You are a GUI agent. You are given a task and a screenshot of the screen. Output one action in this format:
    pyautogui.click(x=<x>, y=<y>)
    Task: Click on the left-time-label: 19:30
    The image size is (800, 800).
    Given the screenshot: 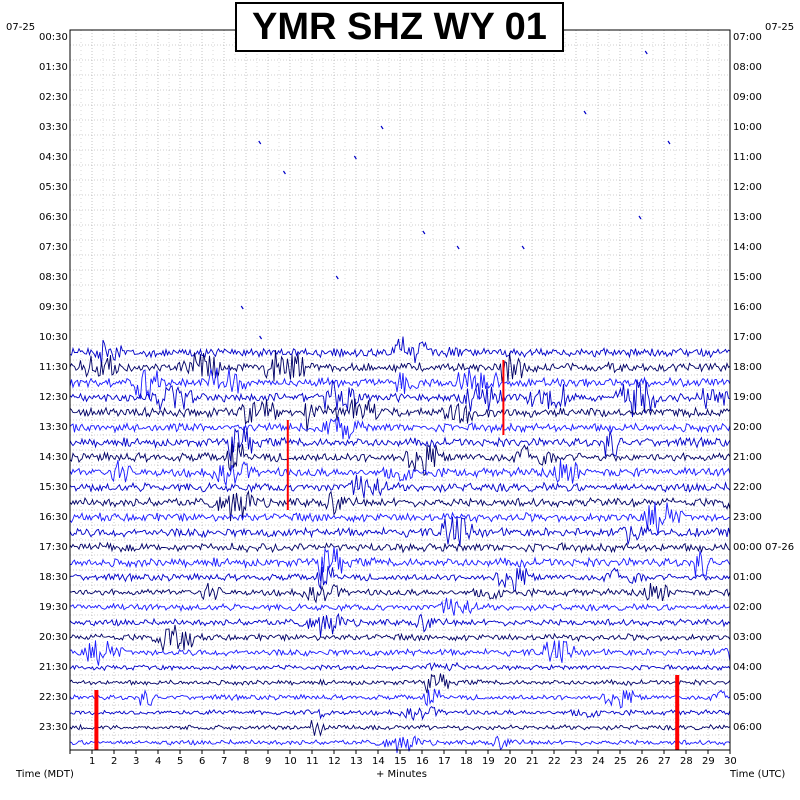 What is the action you would take?
    pyautogui.click(x=53, y=607)
    